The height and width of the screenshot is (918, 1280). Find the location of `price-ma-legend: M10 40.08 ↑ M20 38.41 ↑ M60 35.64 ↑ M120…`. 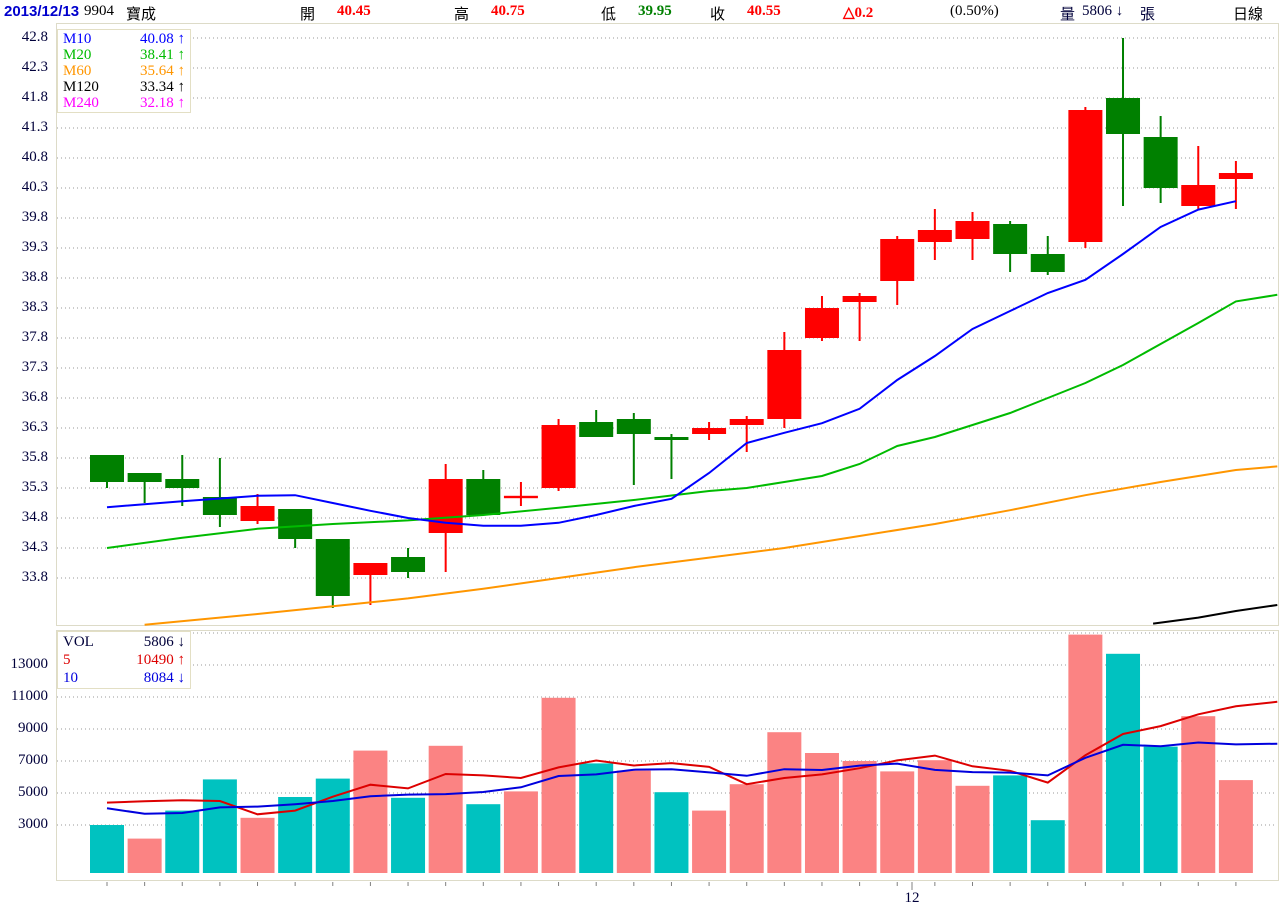

price-ma-legend: M10 40.08 ↑ M20 38.41 ↑ M60 35.64 ↑ M120… is located at coordinates (124, 71).